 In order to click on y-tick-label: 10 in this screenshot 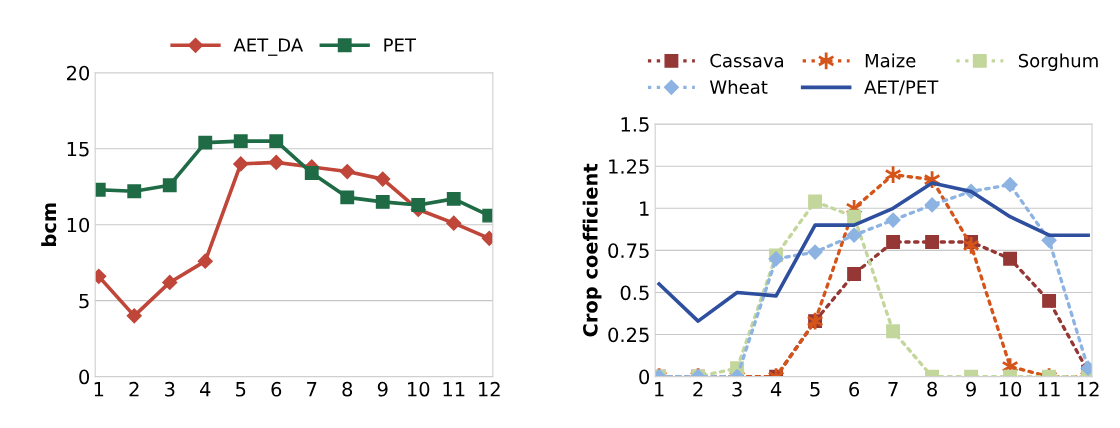, I will do `click(78, 225)`.